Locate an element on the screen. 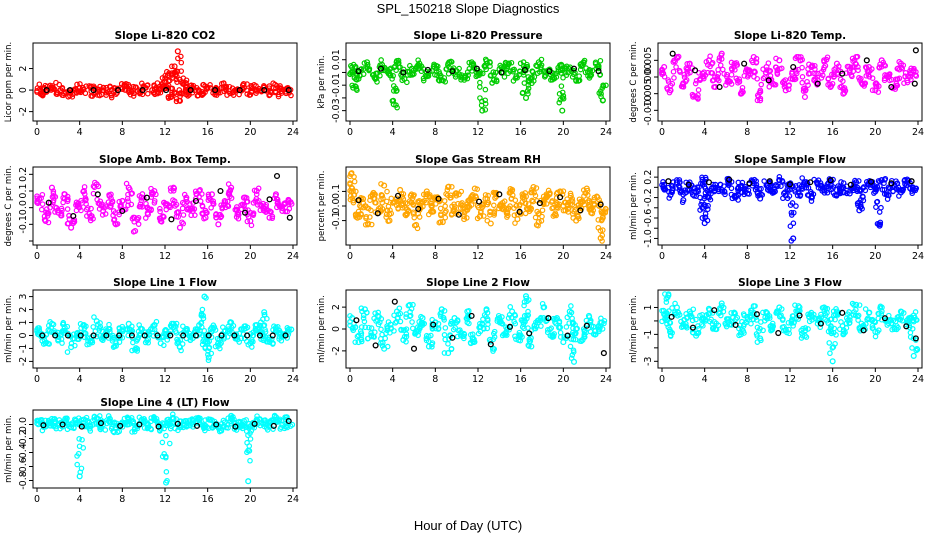 This screenshot has width=936, height=540. y-tick-label: -0.2 is located at coordinates (648, 197).